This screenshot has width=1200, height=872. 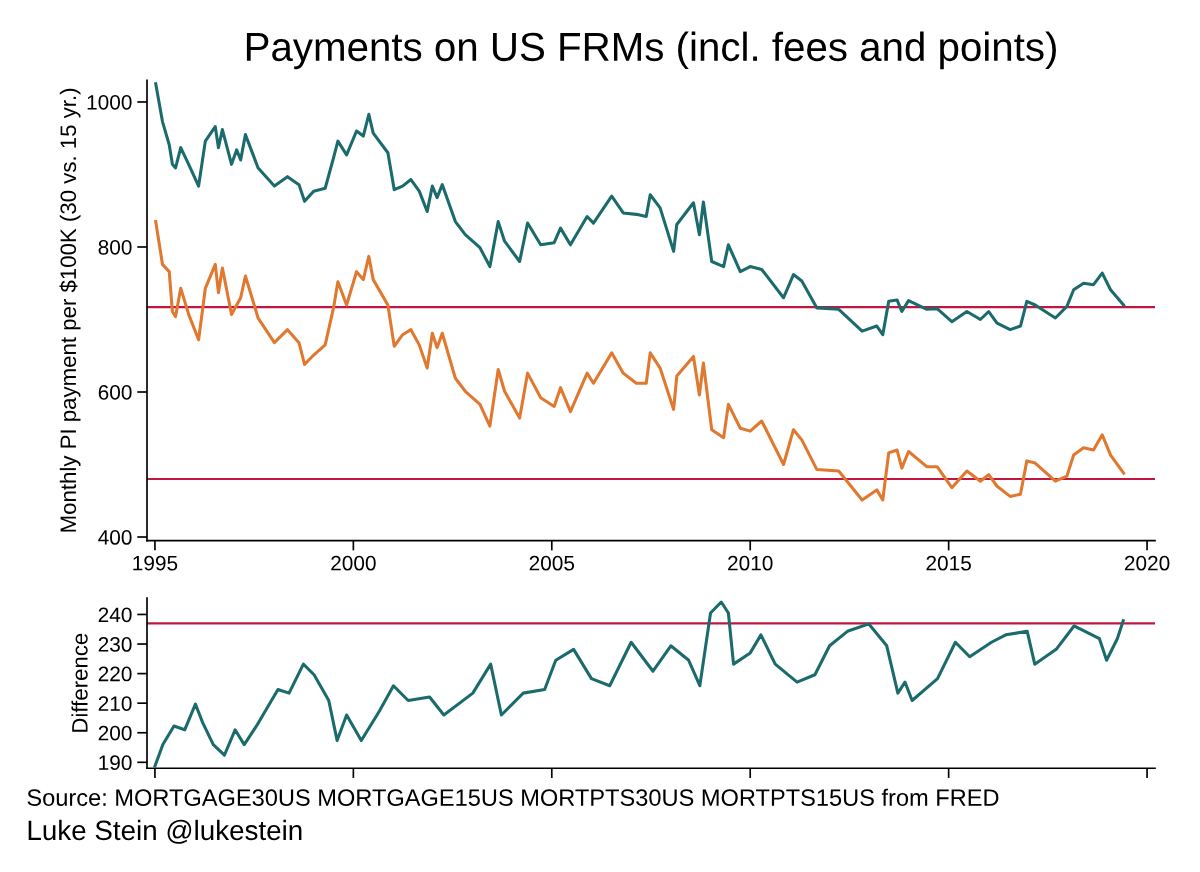 I want to click on x-tick-label: 2020, so click(x=1147, y=563).